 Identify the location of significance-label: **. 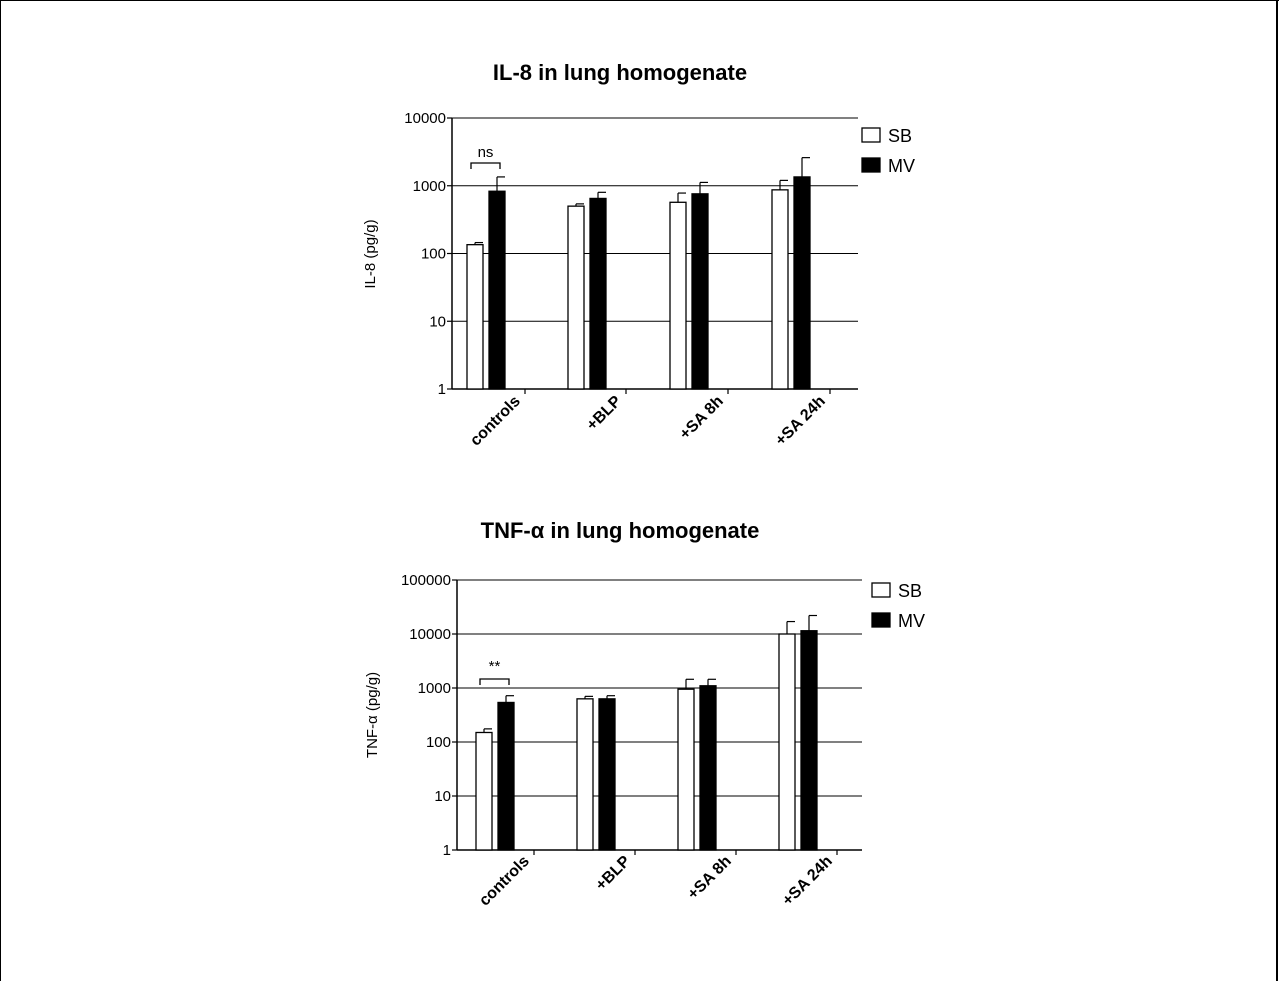
(495, 666).